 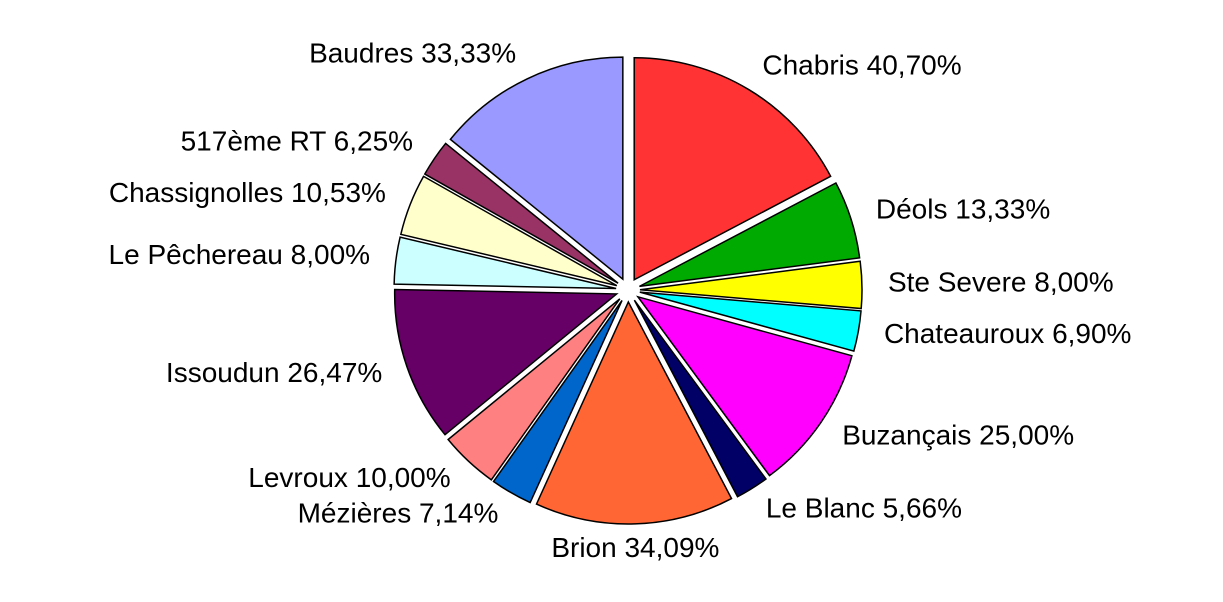 What do you see at coordinates (223, 373) in the screenshot?
I see `slice-name: Issoudun` at bounding box center [223, 373].